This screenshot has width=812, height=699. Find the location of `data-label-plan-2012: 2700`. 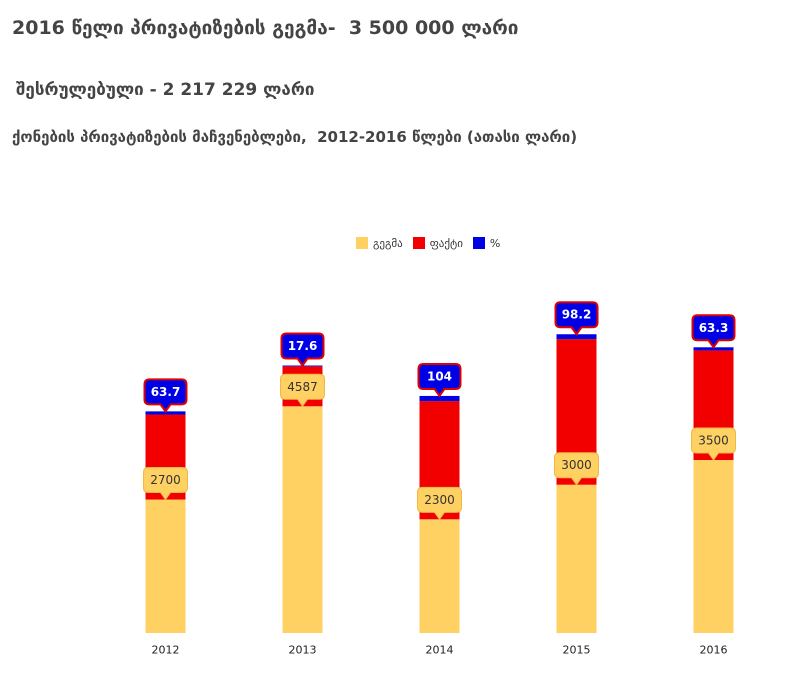

data-label-plan-2012: 2700 is located at coordinates (165, 480).